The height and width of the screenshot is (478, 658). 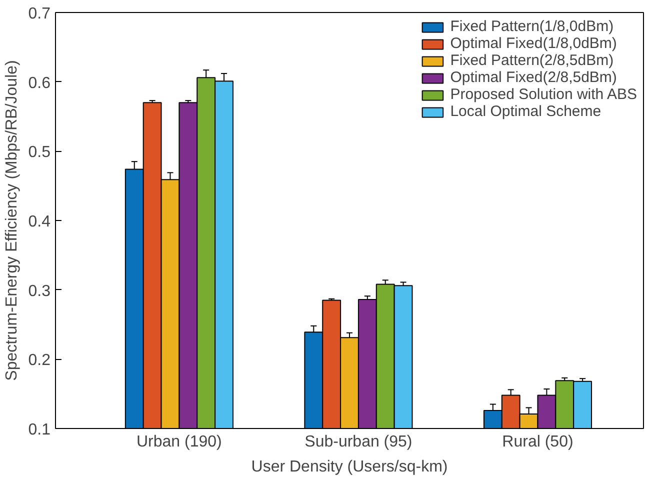 What do you see at coordinates (532, 26) in the screenshot?
I see `legend-label: Fixed Pattern(1/8,0dBm)` at bounding box center [532, 26].